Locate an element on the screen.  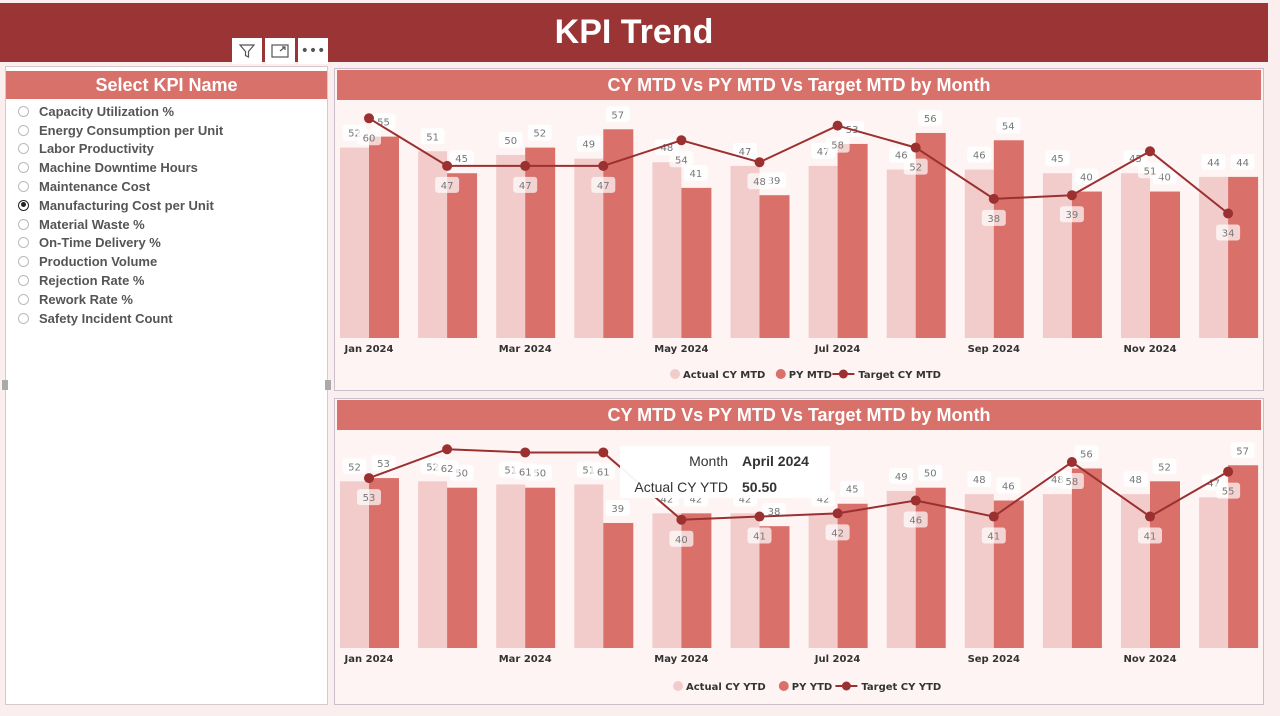
visual-toolbar: ••• is located at coordinates (280, 51).